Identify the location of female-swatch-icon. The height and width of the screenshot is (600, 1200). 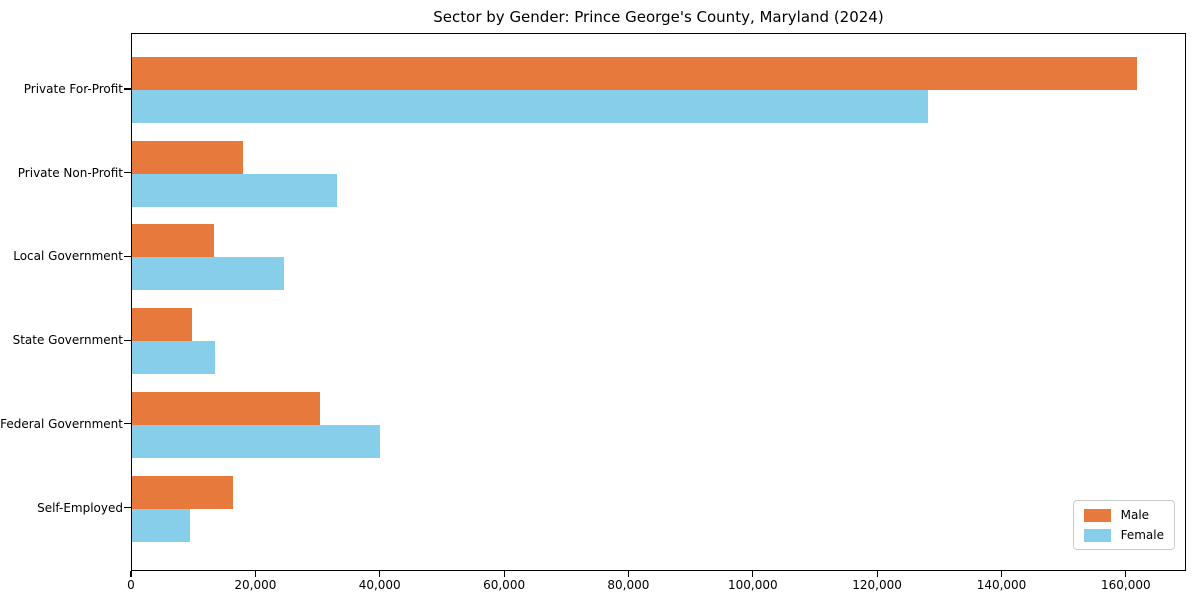
(1097, 535).